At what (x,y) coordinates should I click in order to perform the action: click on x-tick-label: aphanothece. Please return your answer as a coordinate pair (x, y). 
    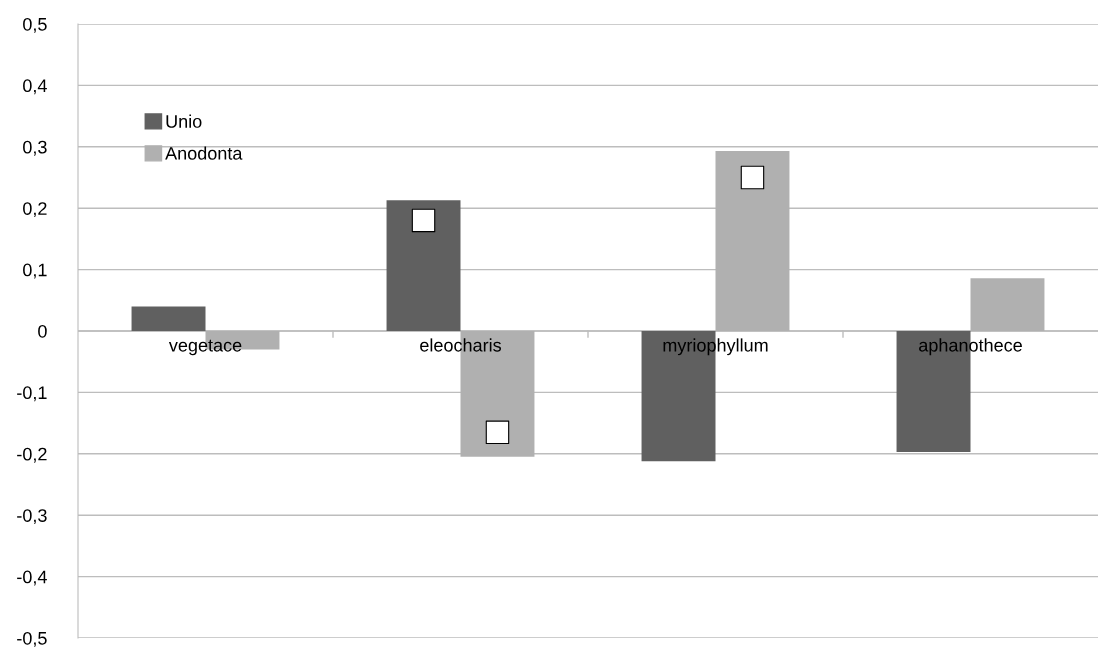
    Looking at the image, I should click on (970, 347).